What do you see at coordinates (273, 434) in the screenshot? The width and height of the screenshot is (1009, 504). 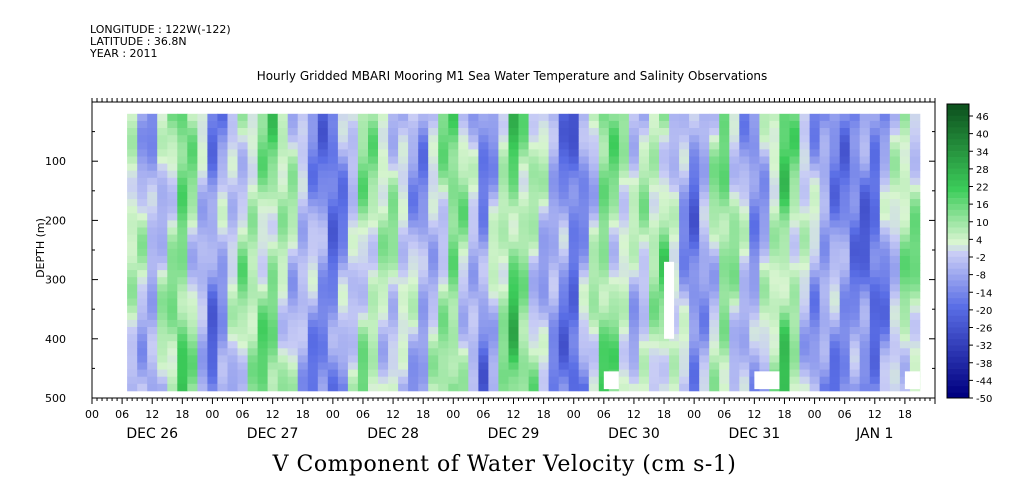 I see `x-day-label: DEC 27` at bounding box center [273, 434].